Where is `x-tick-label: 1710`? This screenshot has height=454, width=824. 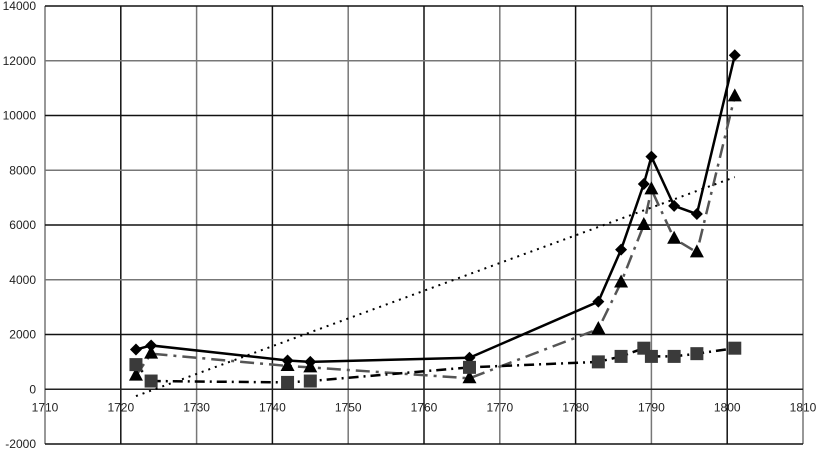
x-tick-label: 1710 is located at coordinates (45, 407).